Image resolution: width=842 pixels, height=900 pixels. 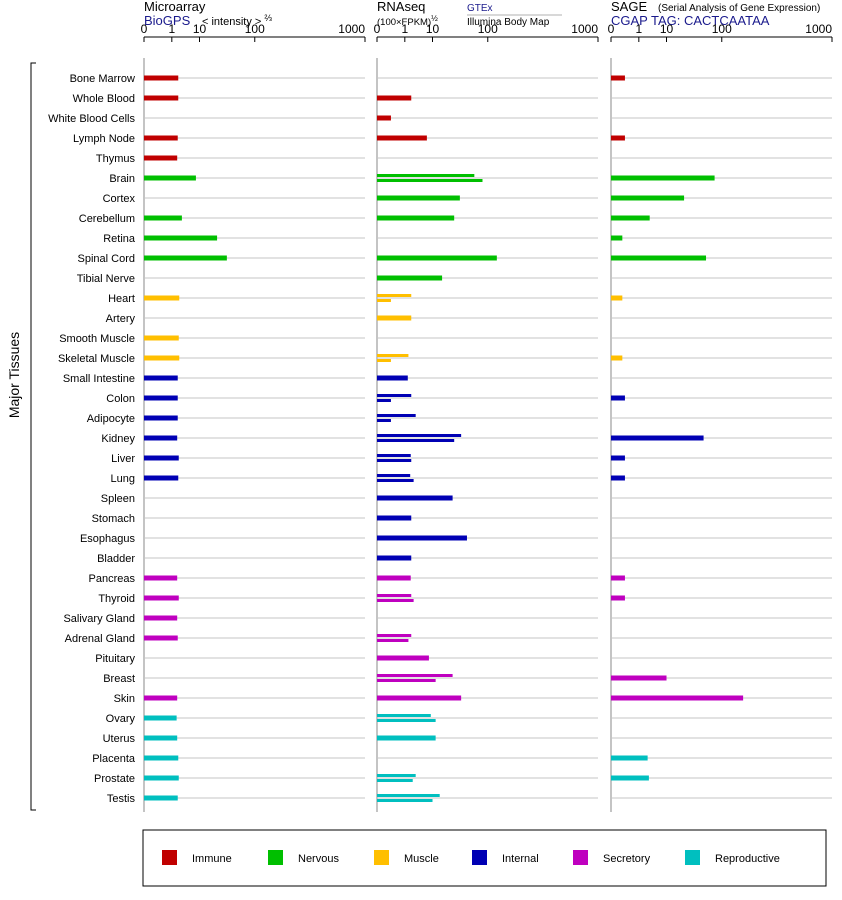 I want to click on legend-label-immune: Immune, so click(x=212, y=859).